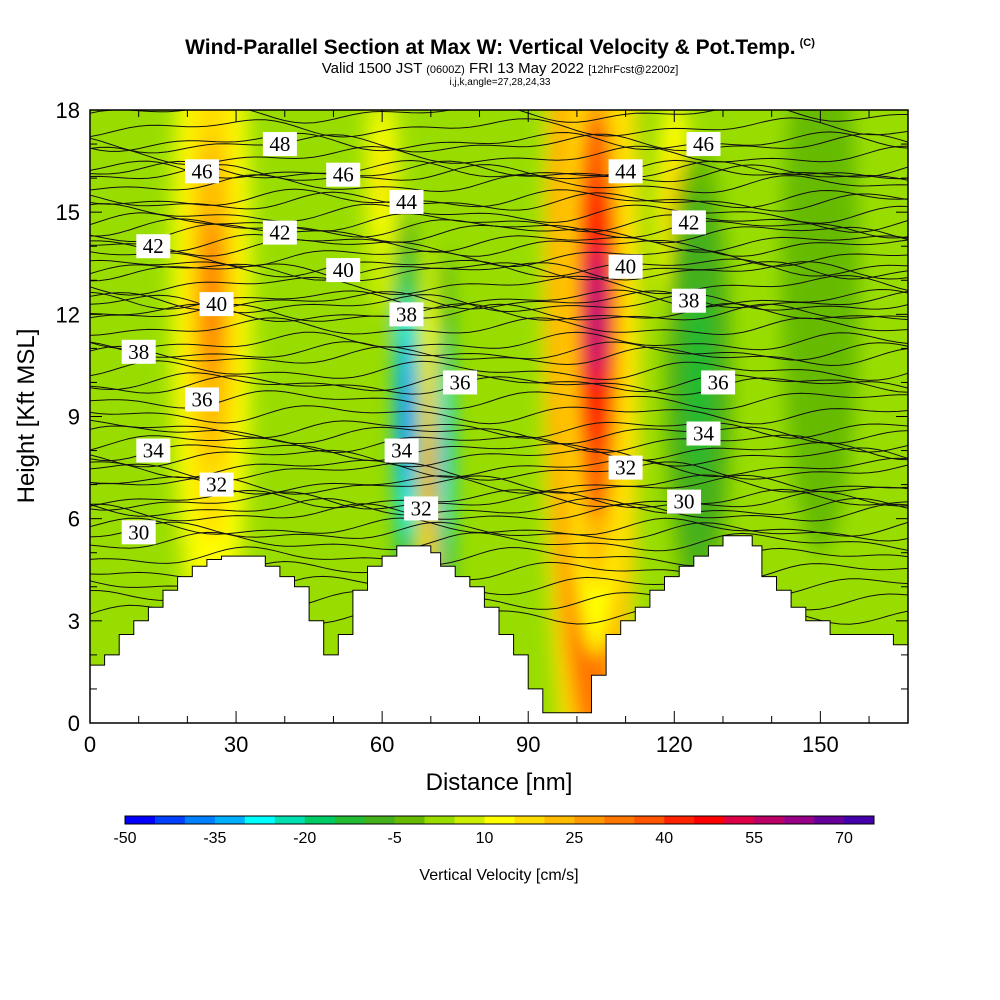 Image resolution: width=1000 pixels, height=1000 pixels. I want to click on contour-label-44: 44, so click(625, 171).